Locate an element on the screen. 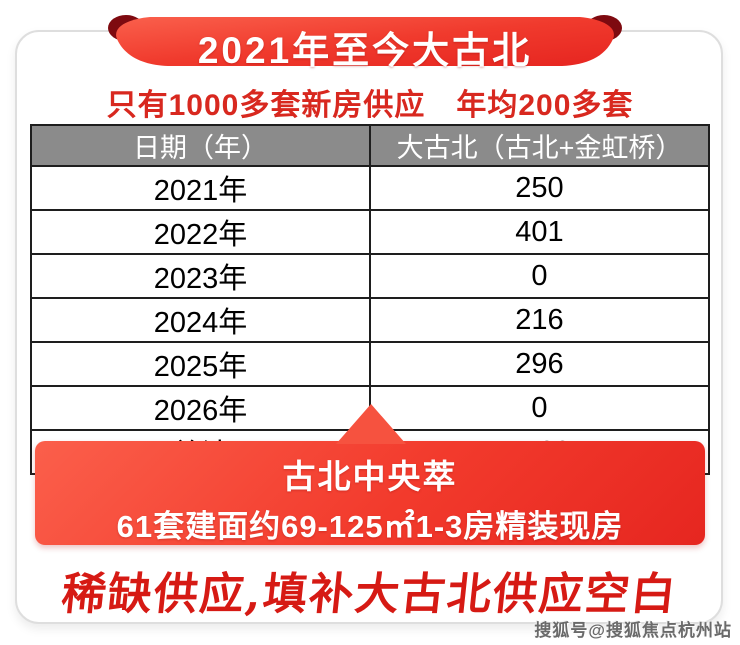 Image resolution: width=740 pixels, height=645 pixels. callout-arrow-icon is located at coordinates (371, 424).